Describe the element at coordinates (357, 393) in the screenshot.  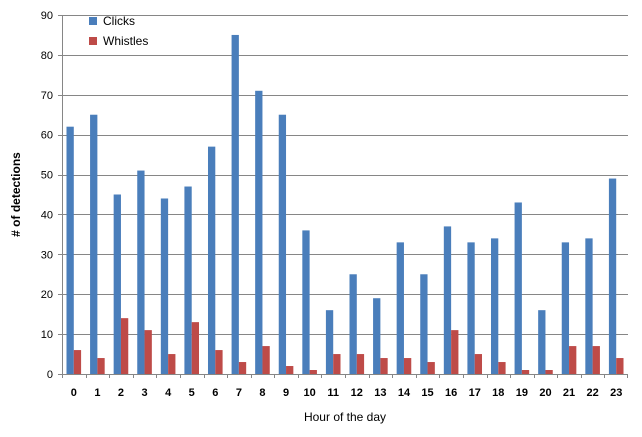
I see `x-tick-label: 12` at that location.